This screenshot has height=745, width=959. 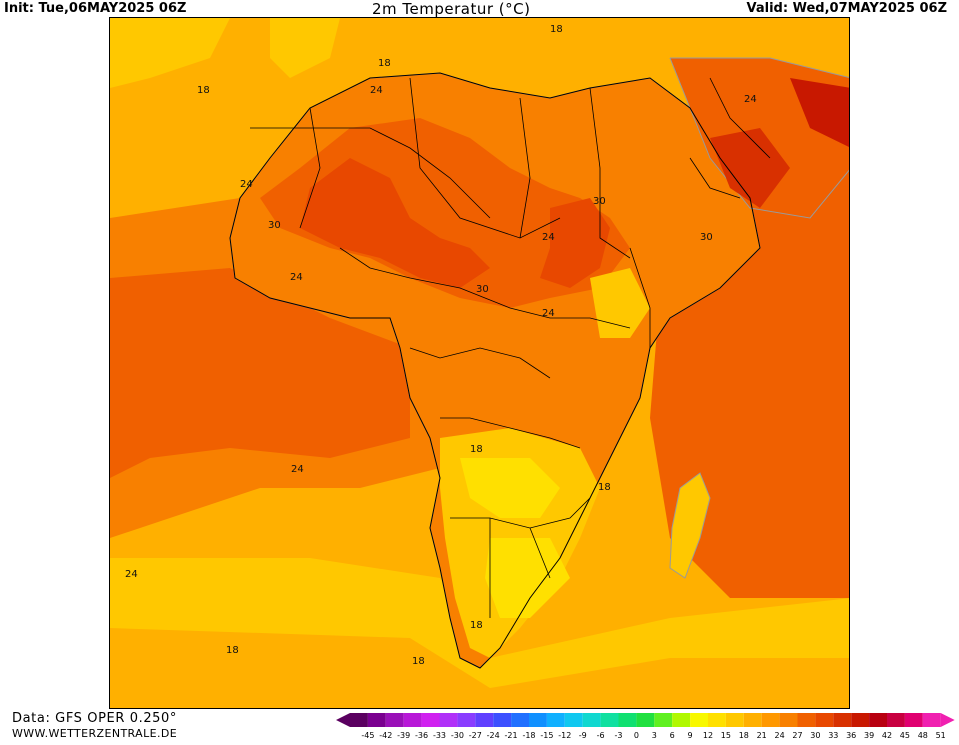 I want to click on chart-title: 2m Temperatur (°C), so click(x=451, y=9).